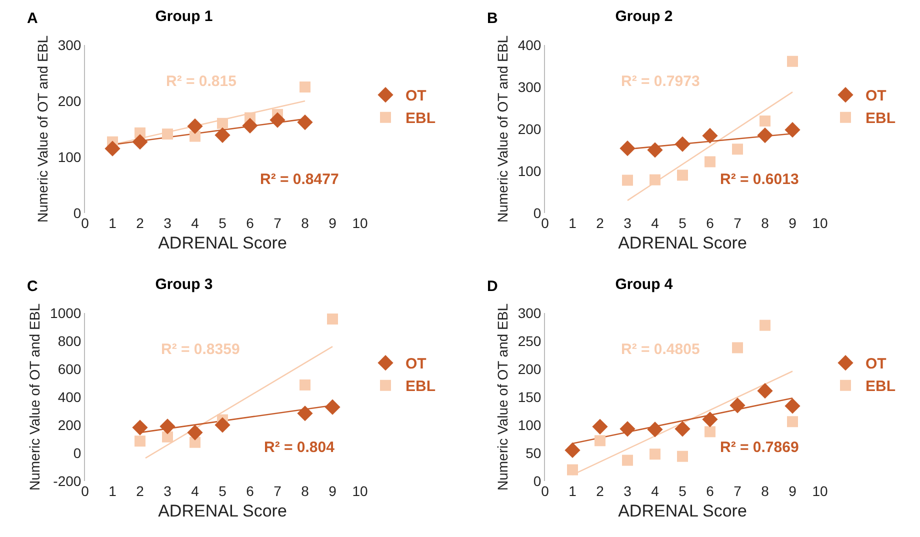 The height and width of the screenshot is (537, 920). What do you see at coordinates (644, 285) in the screenshot?
I see `chart-title: Group 4` at bounding box center [644, 285].